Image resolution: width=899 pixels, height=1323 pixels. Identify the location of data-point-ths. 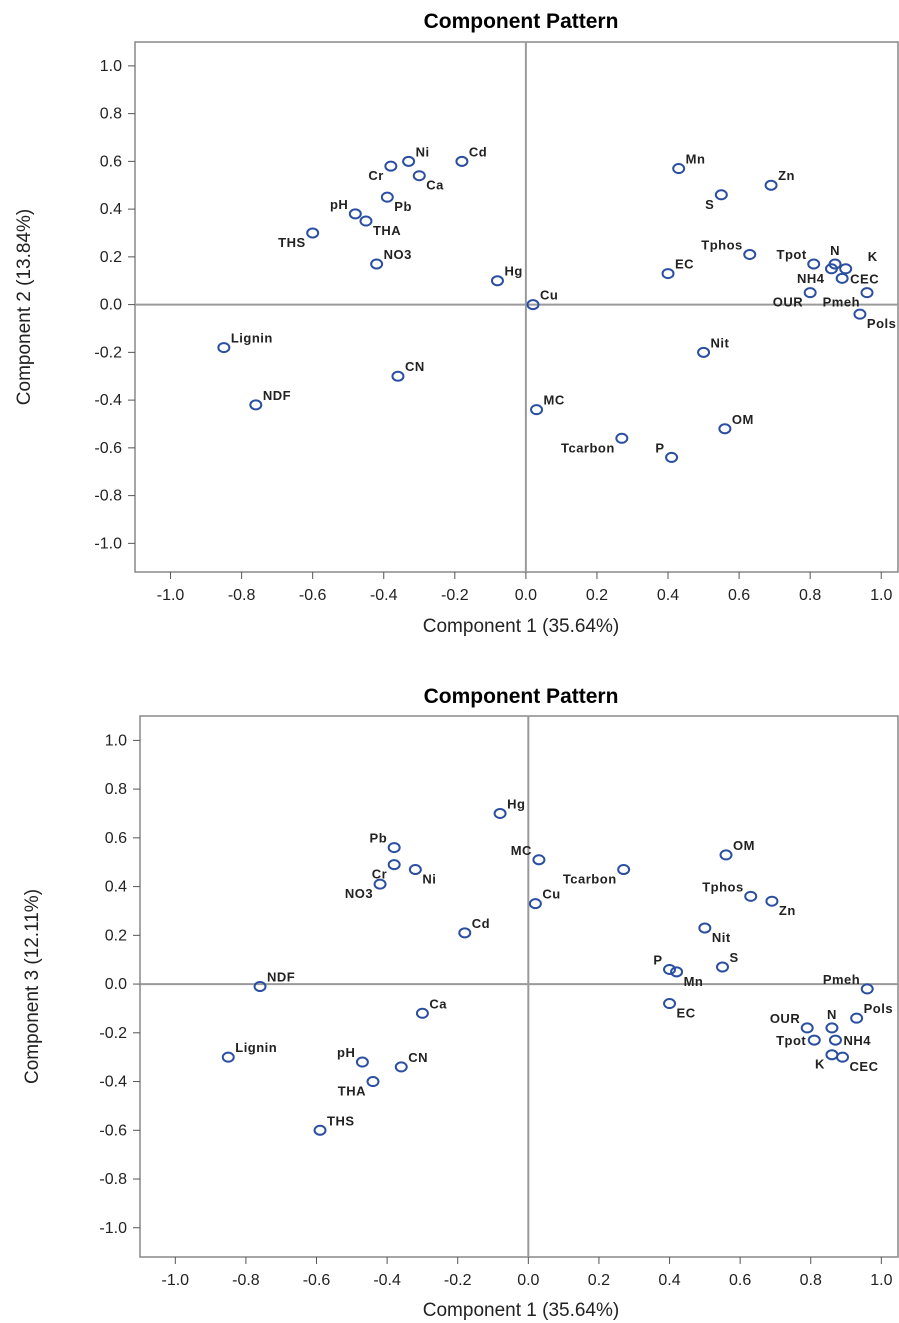
(320, 1130).